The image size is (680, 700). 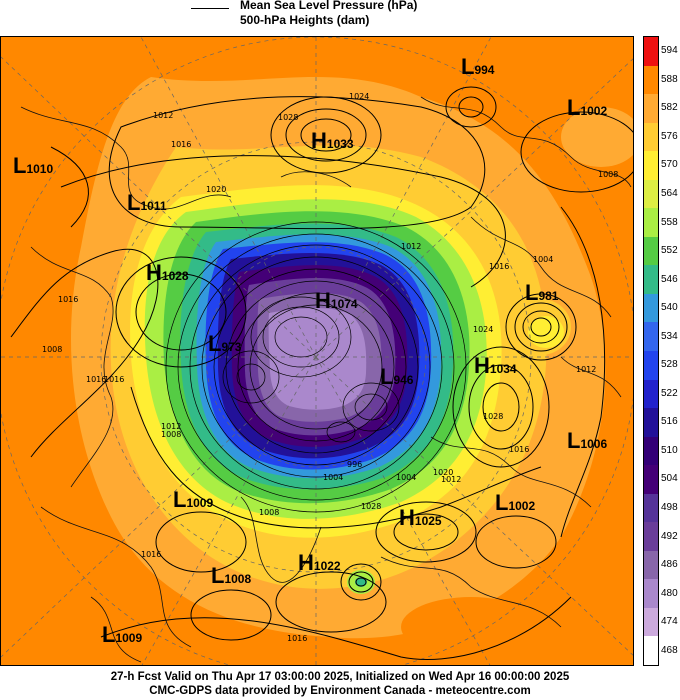 I want to click on colorbar-tick-label: 480, so click(x=669, y=593).